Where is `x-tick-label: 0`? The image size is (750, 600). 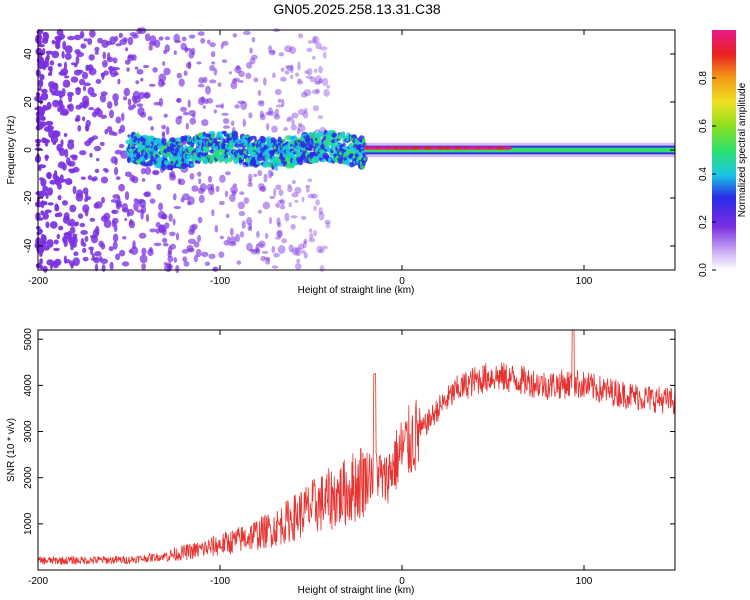 x-tick-label: 0 is located at coordinates (402, 281).